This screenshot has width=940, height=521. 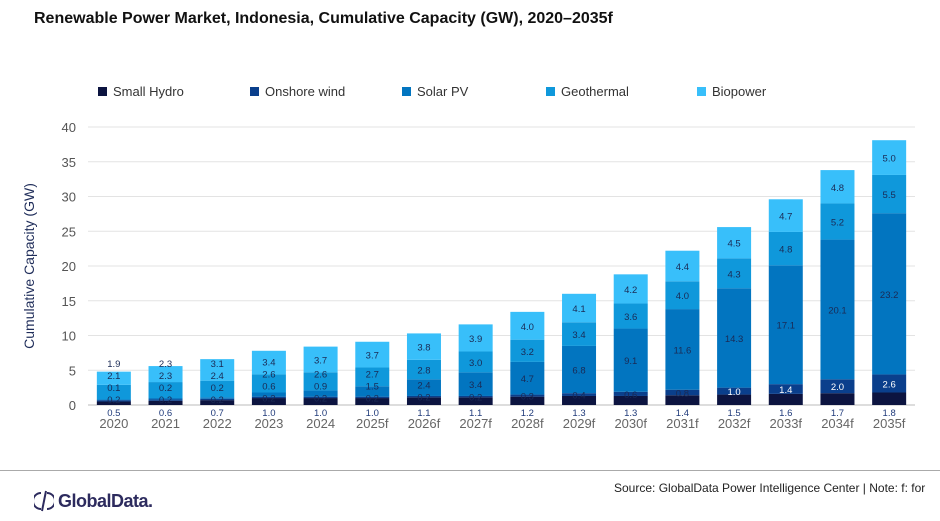 I want to click on x-tick-label: 2031f, so click(x=682, y=423).